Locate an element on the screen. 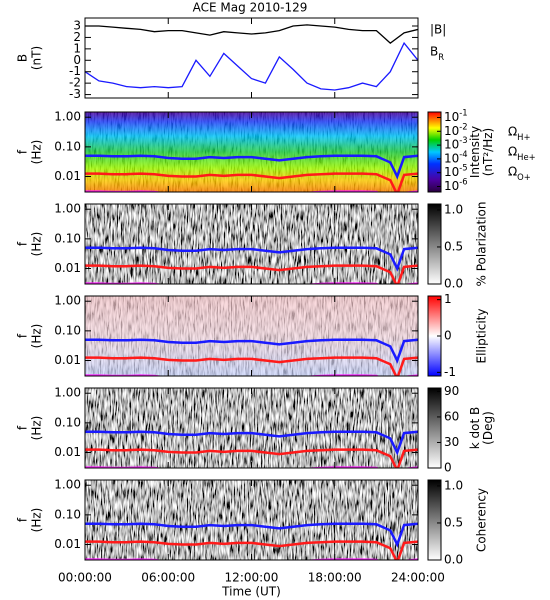 Image resolution: width=550 pixels, height=600 pixels. colorbar-tick-label: 1 is located at coordinates (448, 299).